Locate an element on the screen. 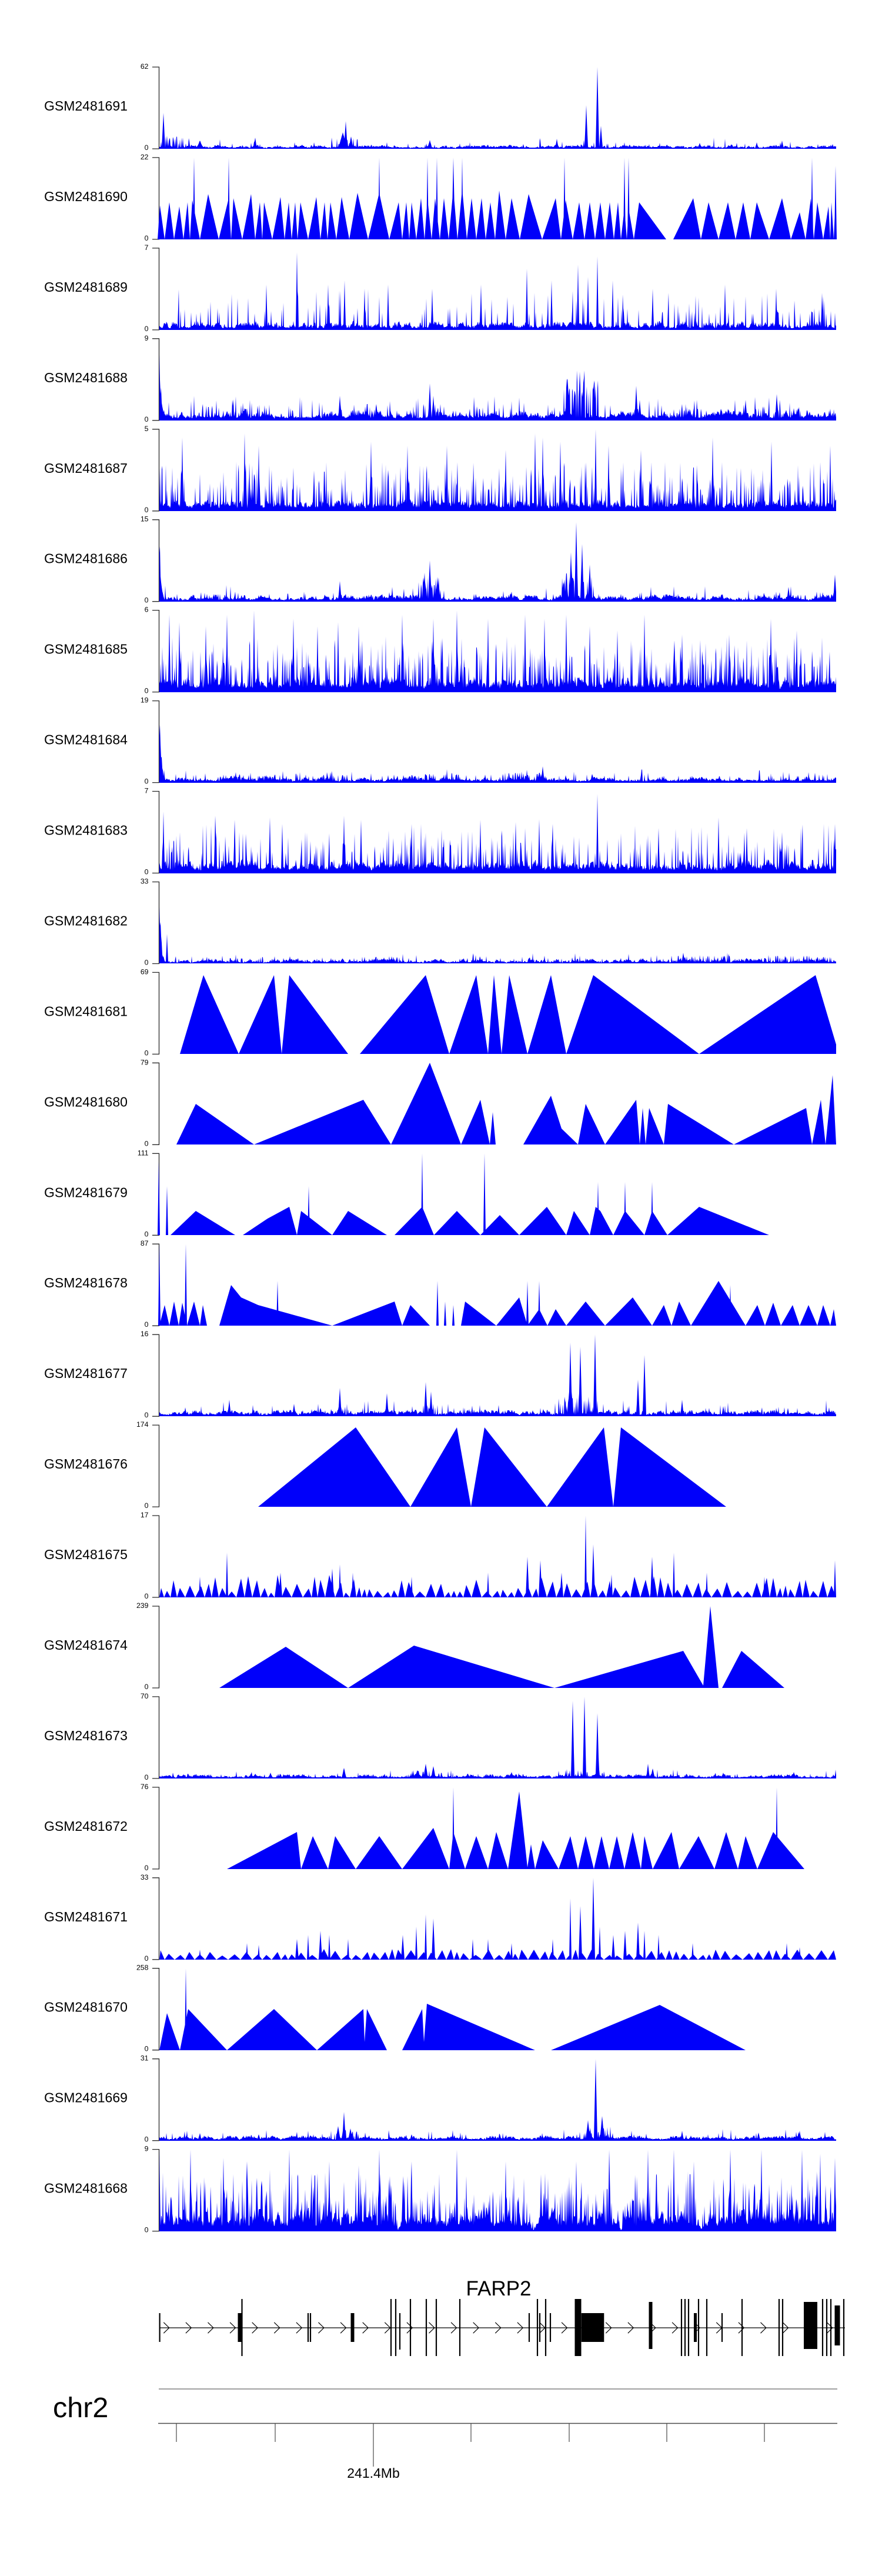 This screenshot has height=2576, width=882. svg-text: 111 is located at coordinates (143, 1153).